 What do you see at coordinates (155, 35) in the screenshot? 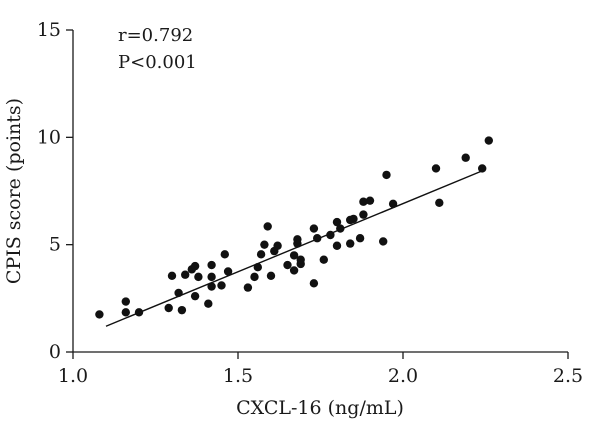
I see `annotation-r: r=0.792` at bounding box center [155, 35].